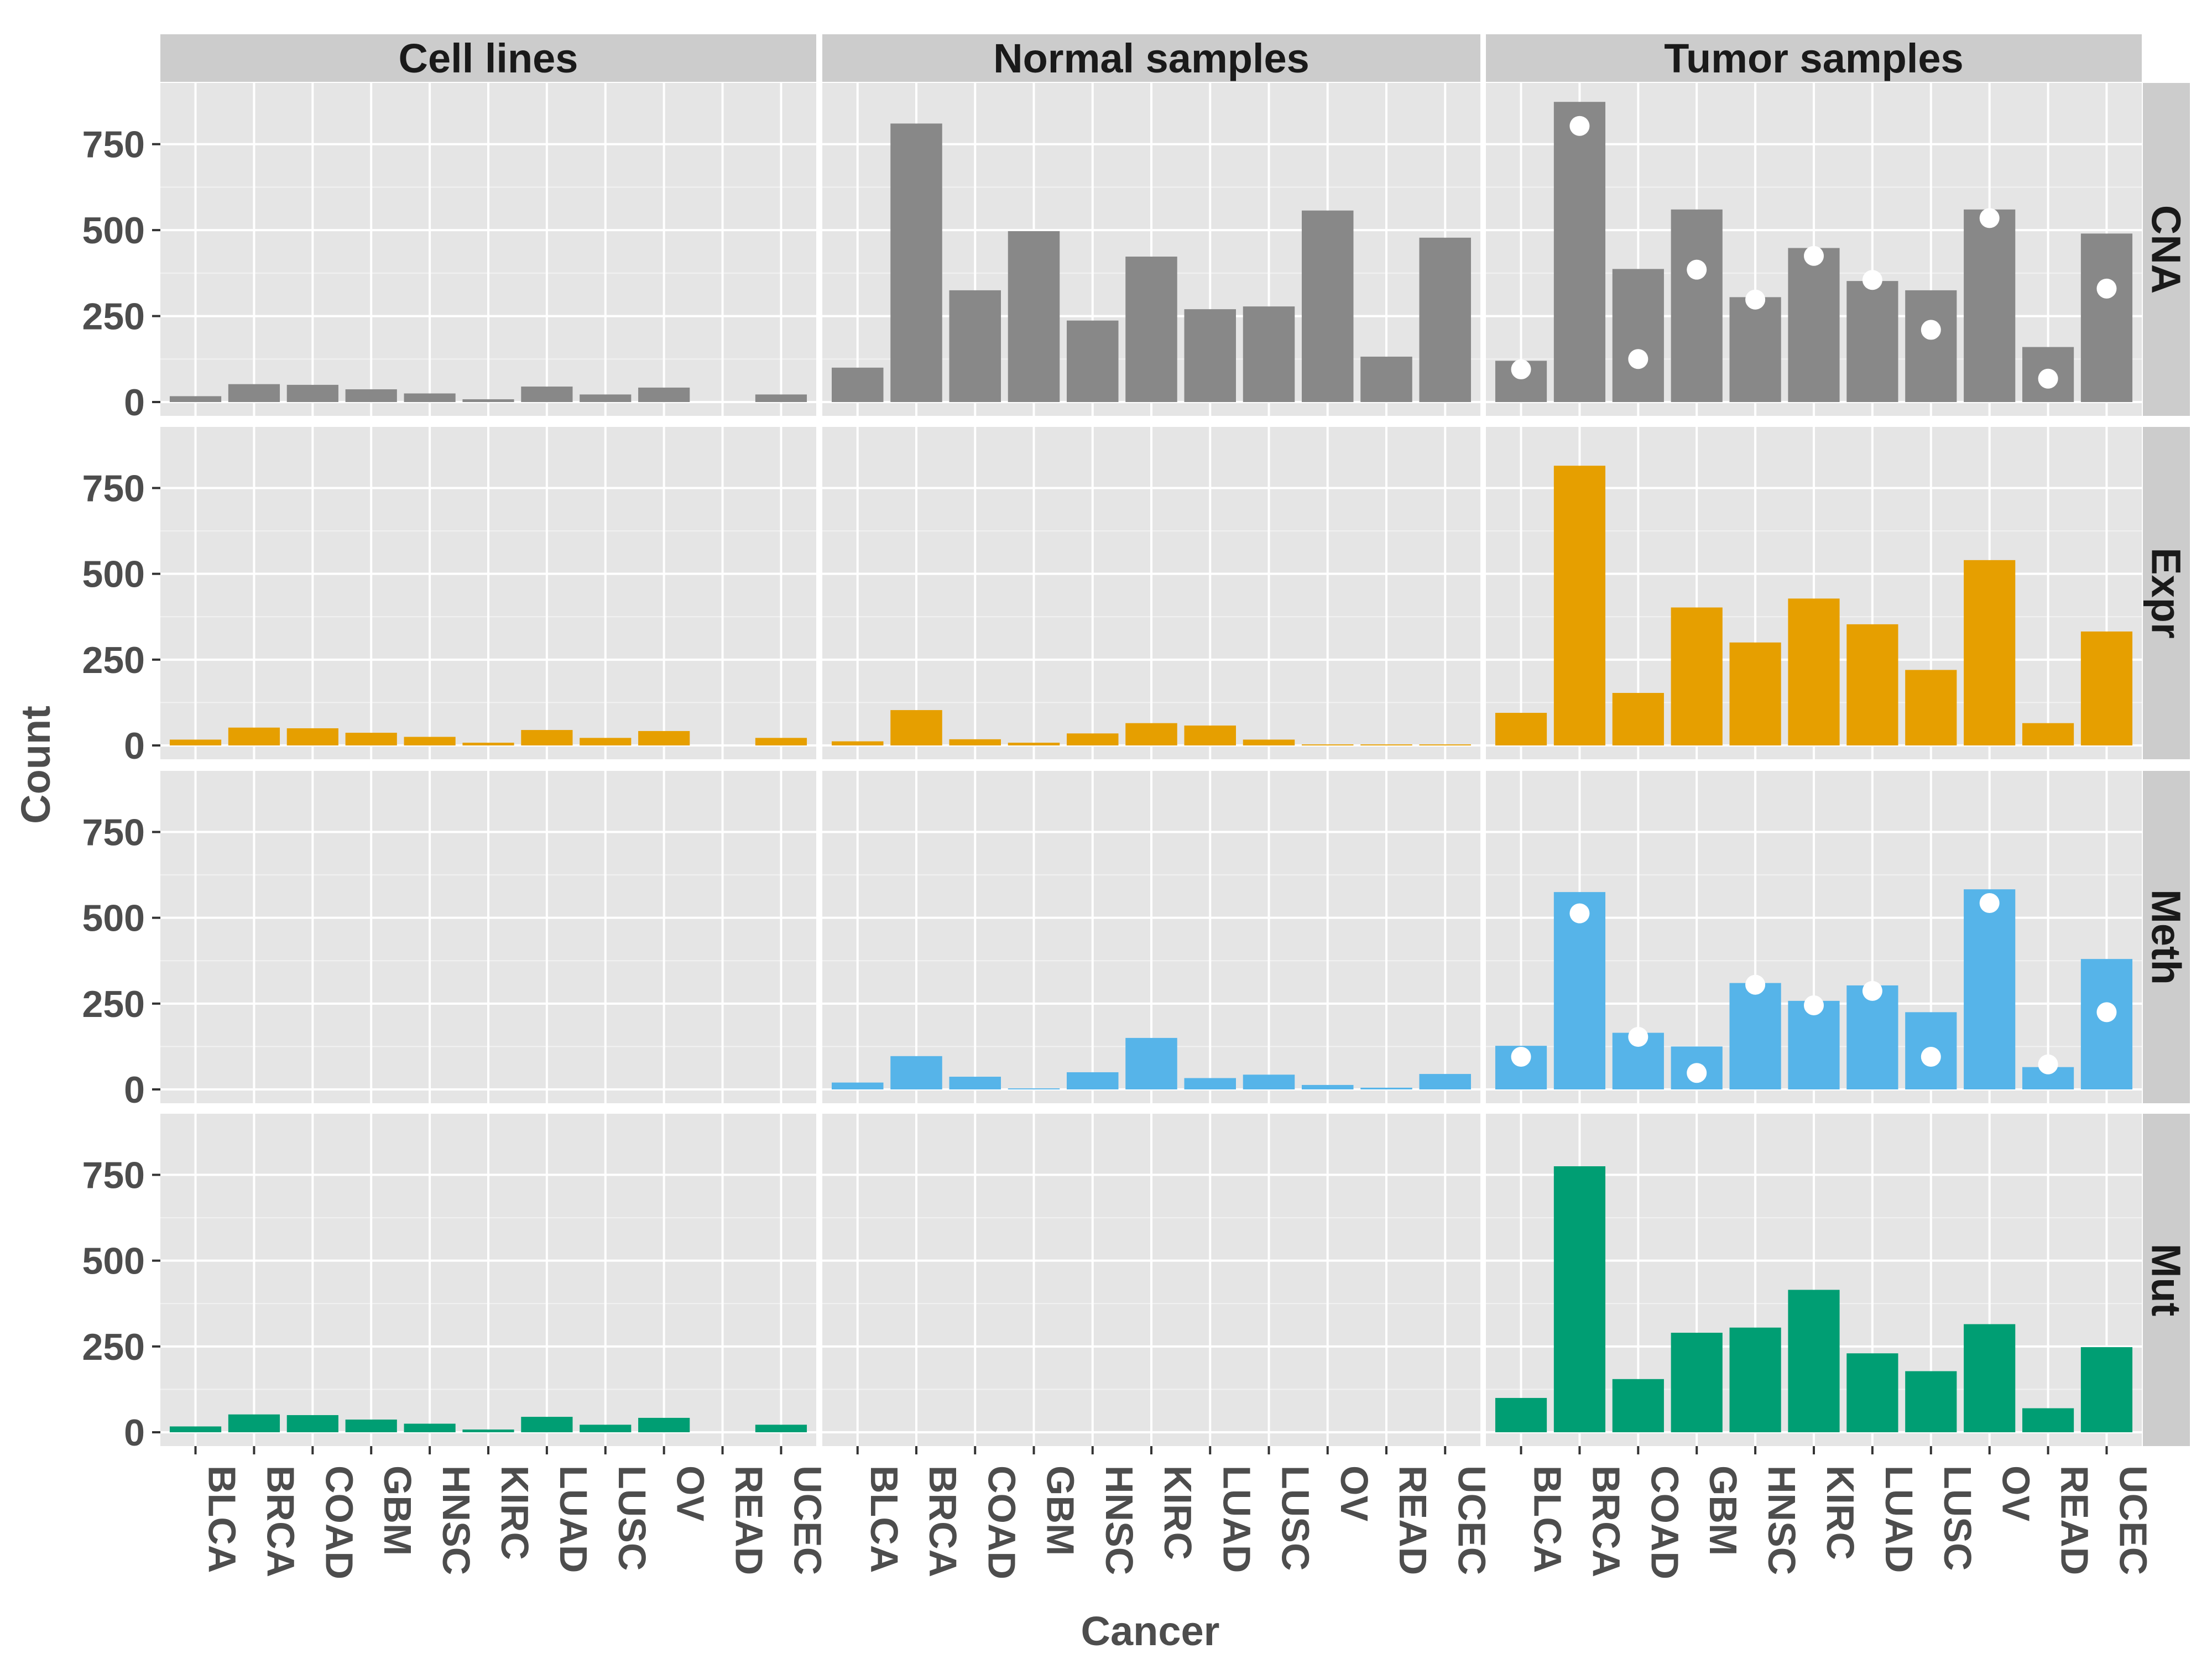  What do you see at coordinates (1638, 1406) in the screenshot?
I see `bar-mut-coad` at bounding box center [1638, 1406].